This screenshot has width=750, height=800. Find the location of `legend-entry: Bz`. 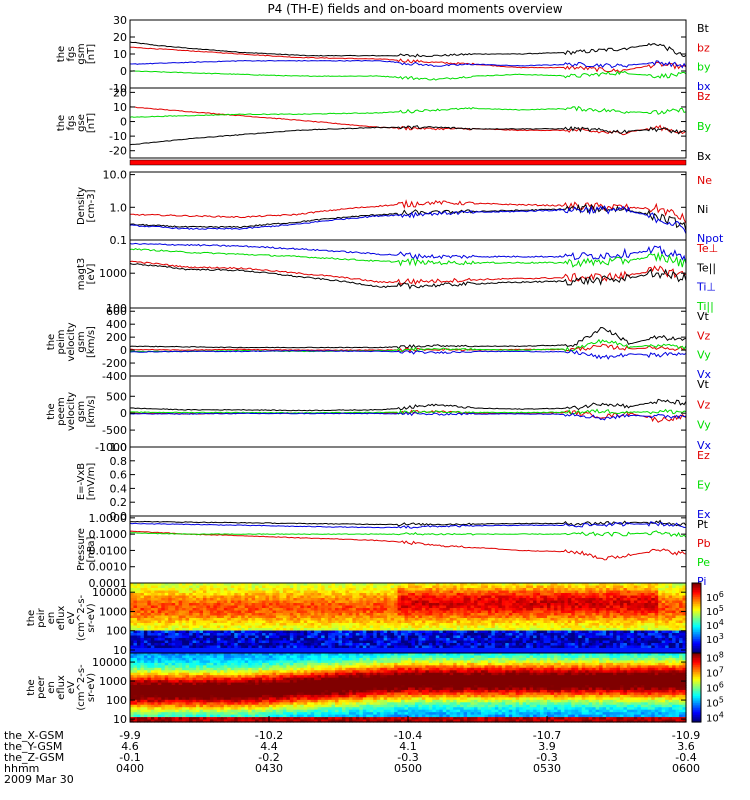

legend-entry: Bz is located at coordinates (704, 96).